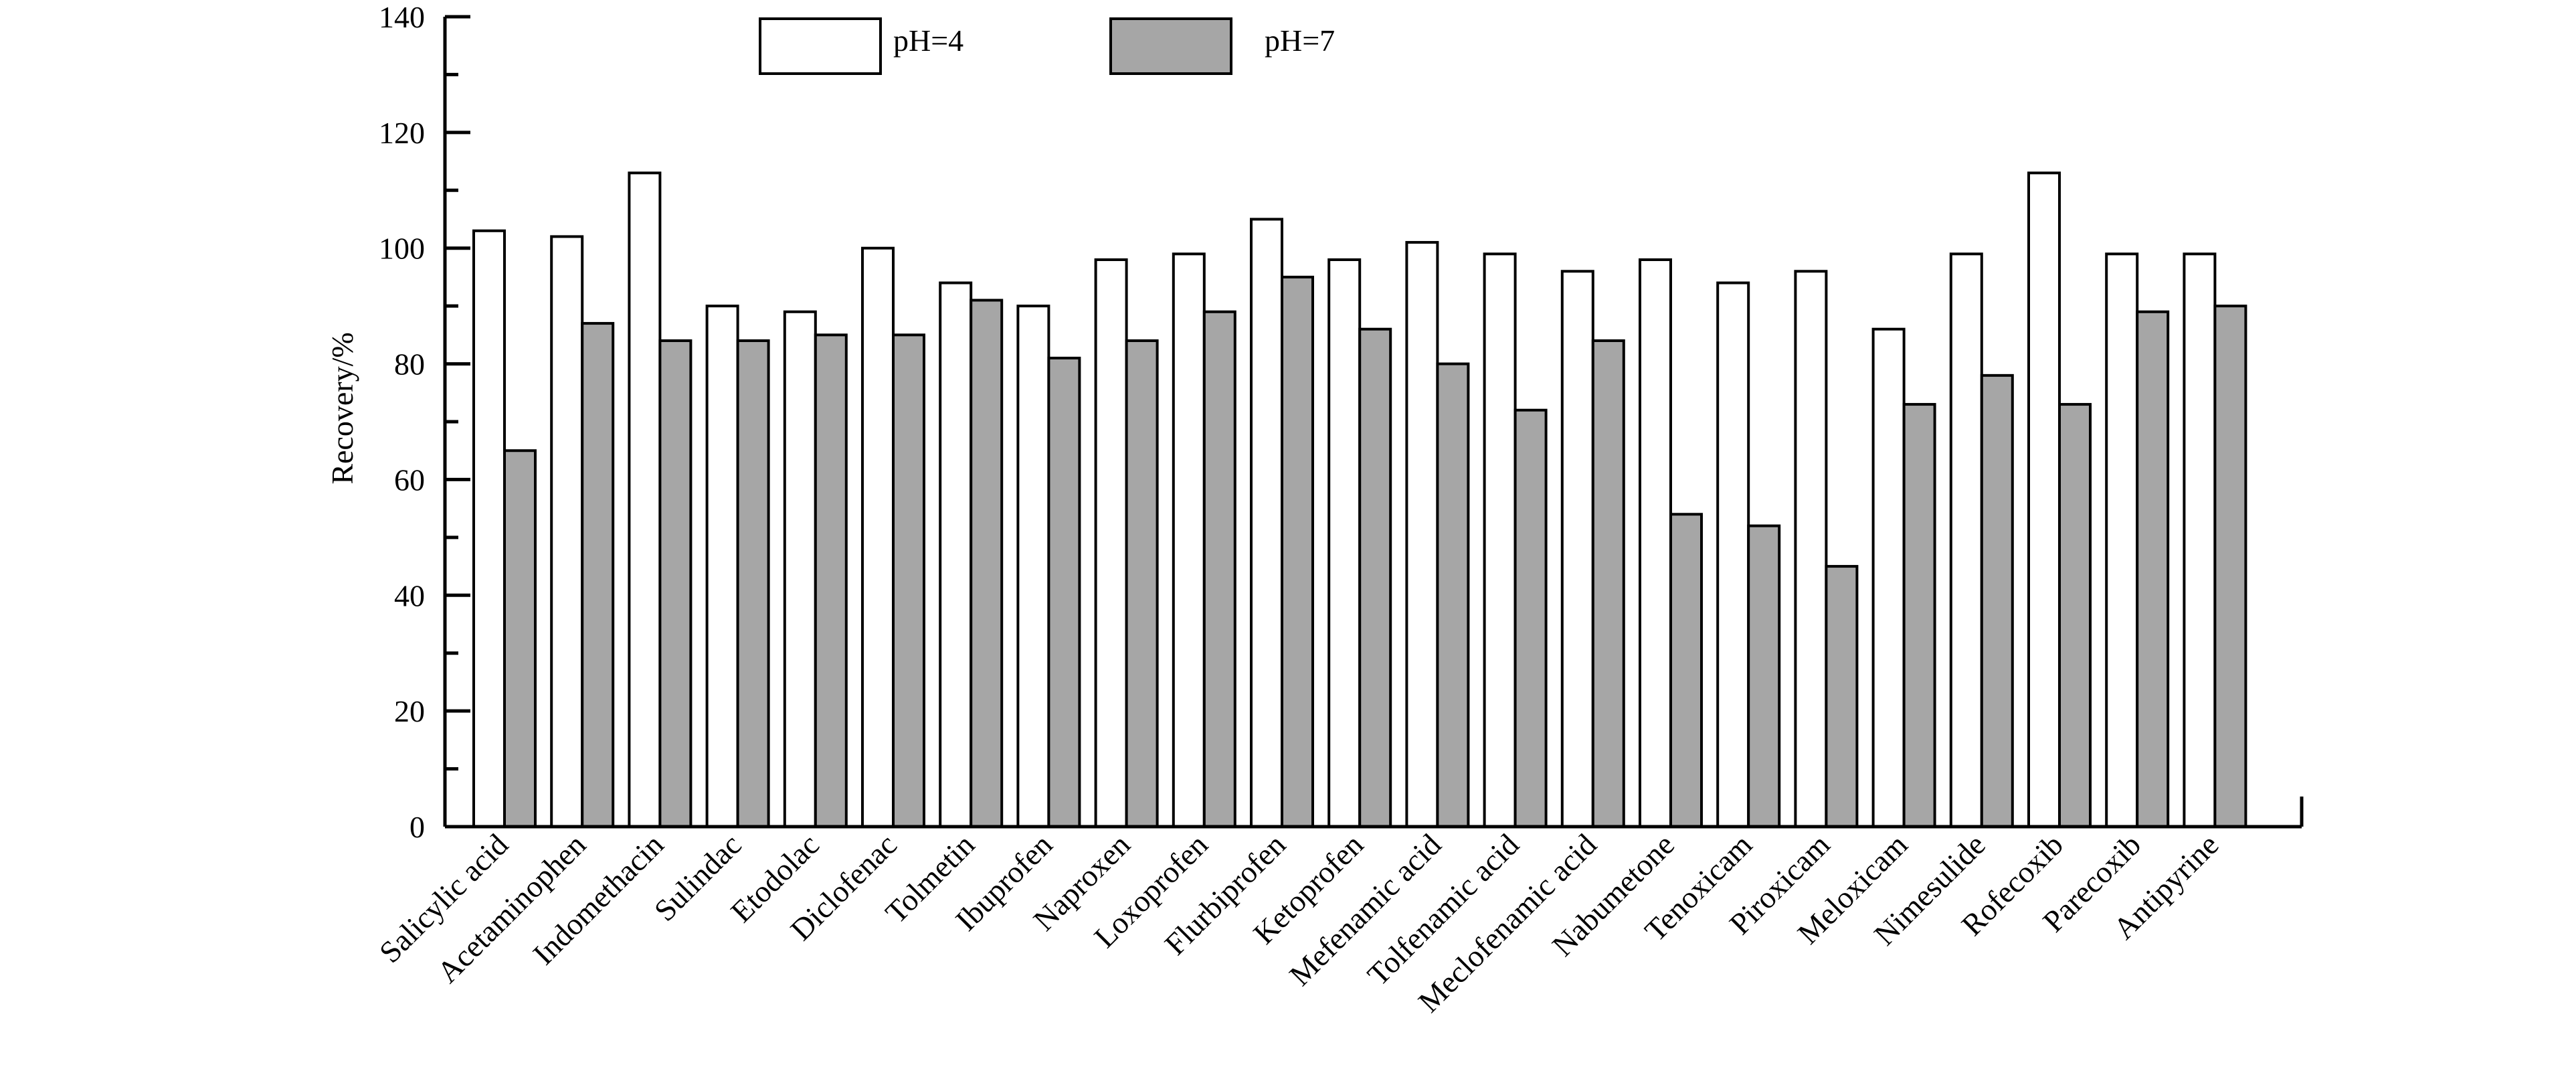 This screenshot has height=1077, width=2576. I want to click on bar-ph-4-loxoprofen, so click(1189, 540).